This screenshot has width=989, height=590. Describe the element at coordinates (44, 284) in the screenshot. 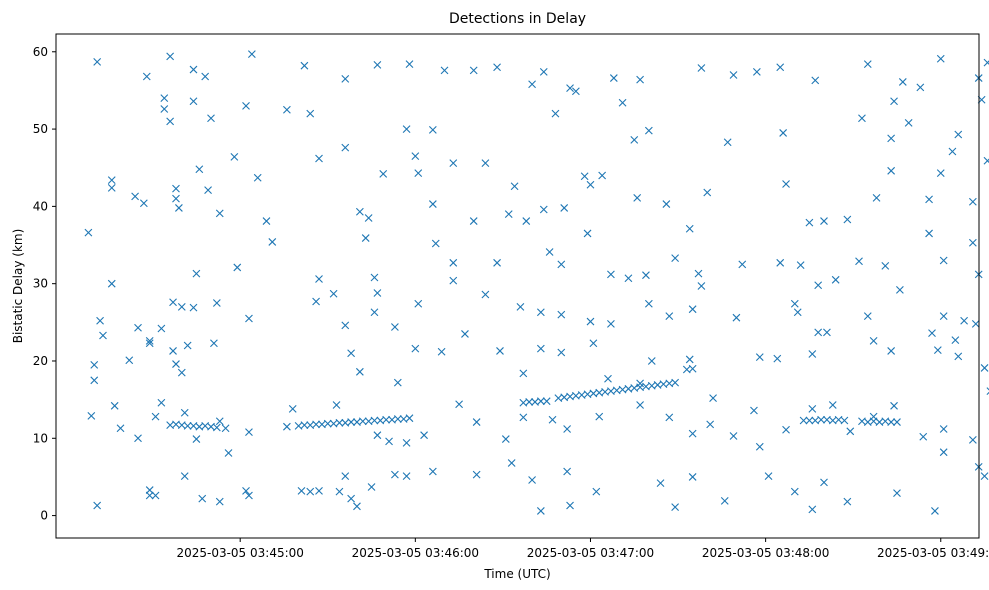

I see `y-axis-ticks: 0 10 20 30 40 50 60` at that location.